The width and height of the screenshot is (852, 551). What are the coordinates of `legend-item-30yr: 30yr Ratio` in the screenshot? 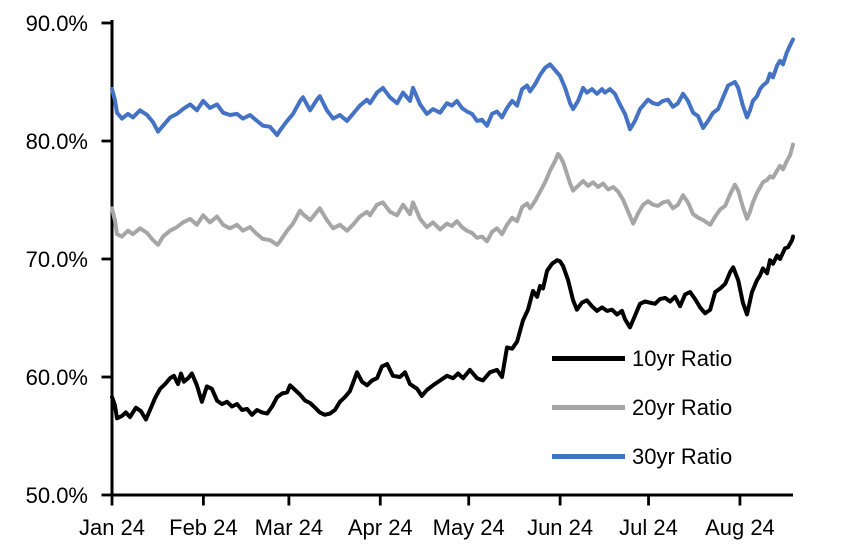 It's located at (642, 456).